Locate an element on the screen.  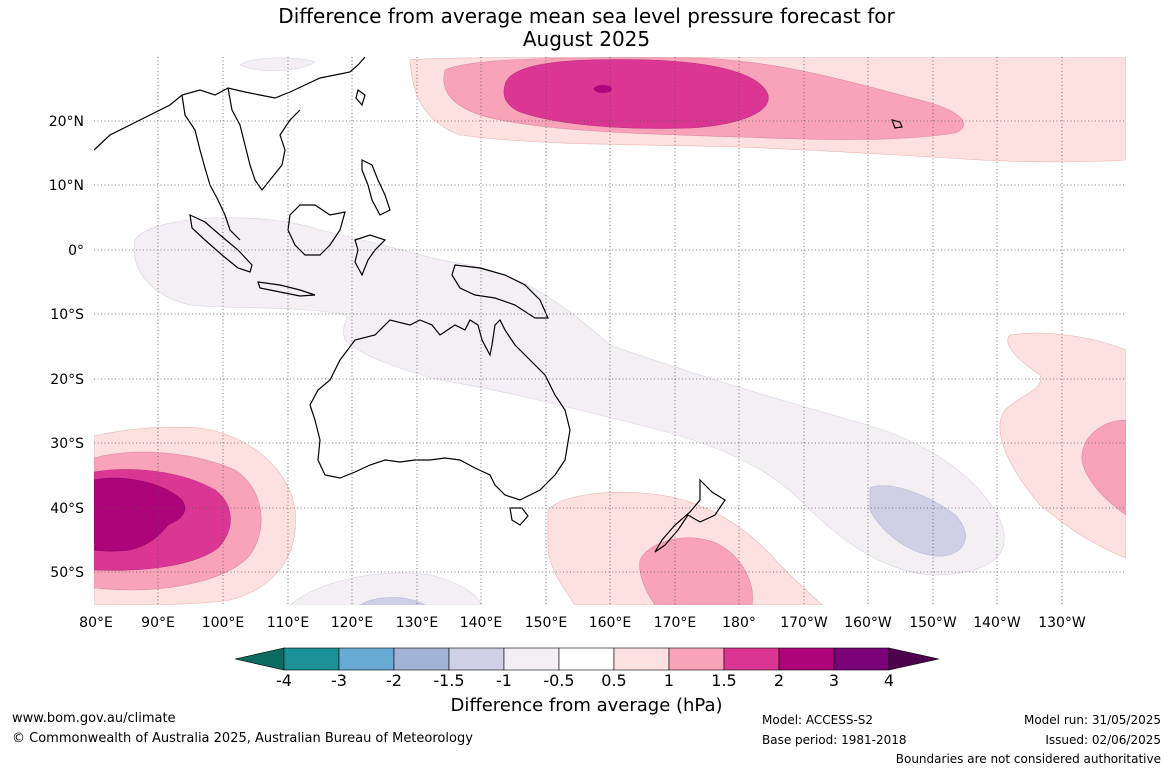
base-period-text: Base period: 1981-2018 is located at coordinates (834, 740).